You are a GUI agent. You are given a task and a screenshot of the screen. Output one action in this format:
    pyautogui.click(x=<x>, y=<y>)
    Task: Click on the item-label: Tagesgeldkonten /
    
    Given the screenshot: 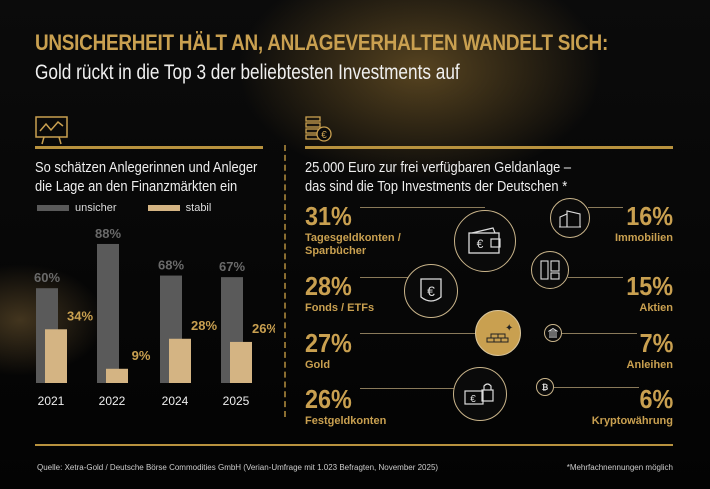 What is the action you would take?
    pyautogui.click(x=353, y=238)
    